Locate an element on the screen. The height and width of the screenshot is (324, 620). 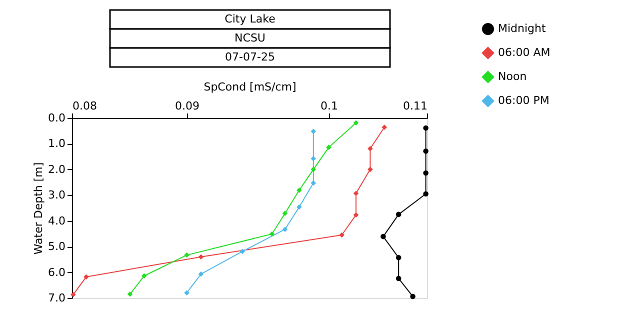
y-tick-label: 0.0 is located at coordinates (57, 118).